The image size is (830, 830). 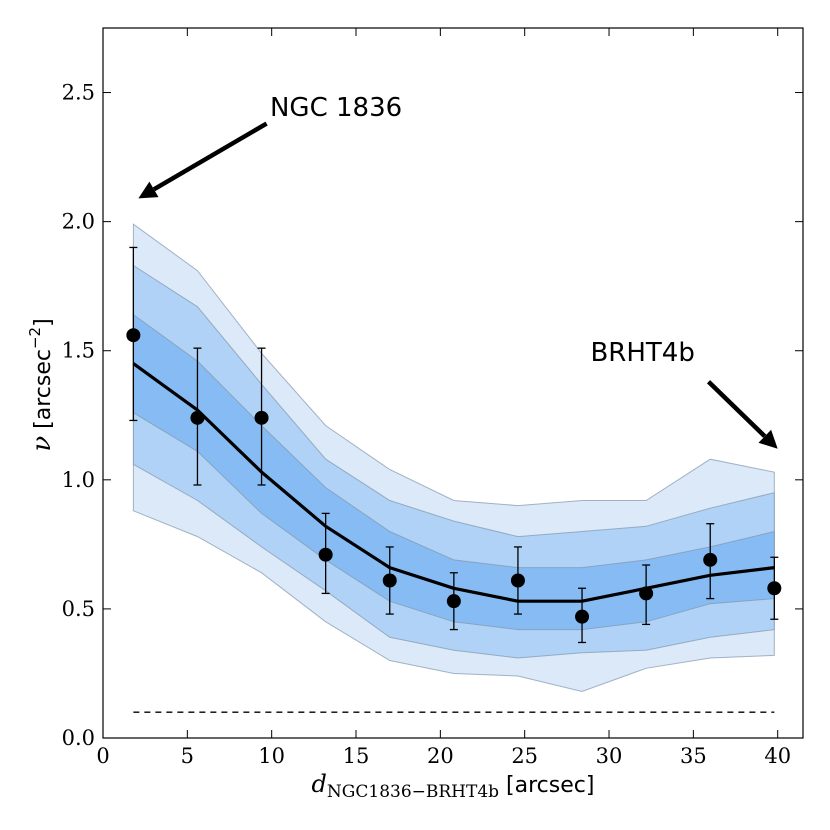 I want to click on x-axis-label: dNGC1836−BRHT4b [arcsec], so click(x=453, y=786).